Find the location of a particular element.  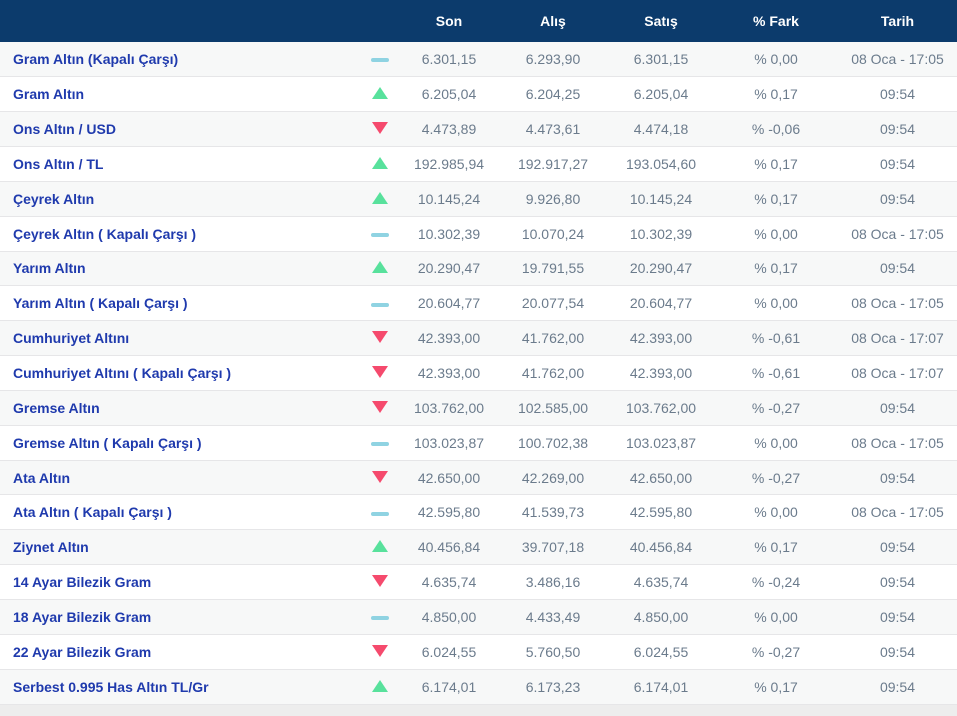

instrument-name-cell: Gremse Altın ( Kapalı Çarşı ) is located at coordinates (180, 443).